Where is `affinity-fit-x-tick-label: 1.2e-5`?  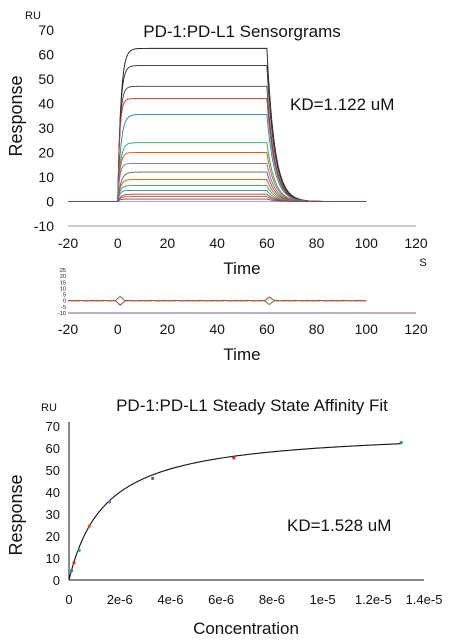 affinity-fit-x-tick-label: 1.2e-5 is located at coordinates (373, 599).